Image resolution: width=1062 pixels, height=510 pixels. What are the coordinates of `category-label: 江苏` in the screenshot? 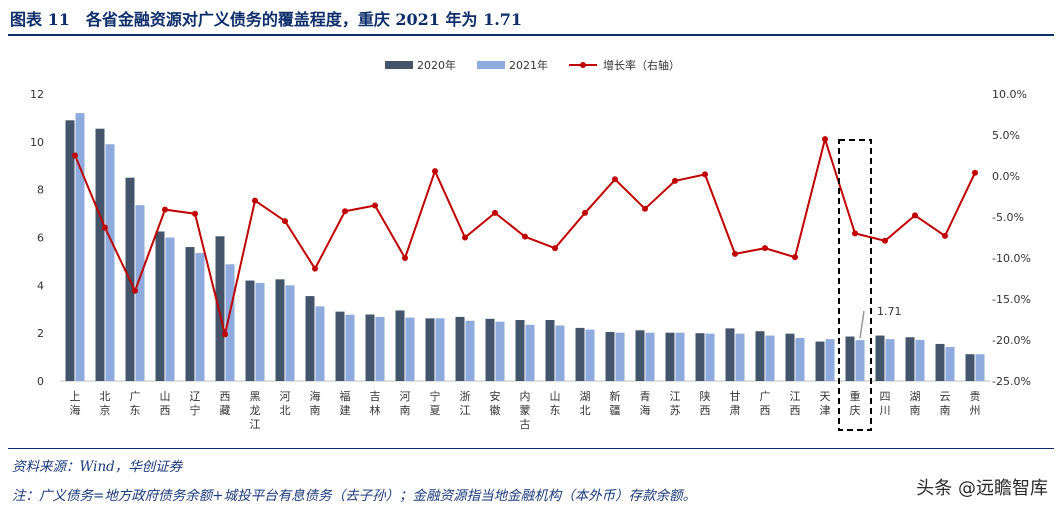 It's located at (675, 403).